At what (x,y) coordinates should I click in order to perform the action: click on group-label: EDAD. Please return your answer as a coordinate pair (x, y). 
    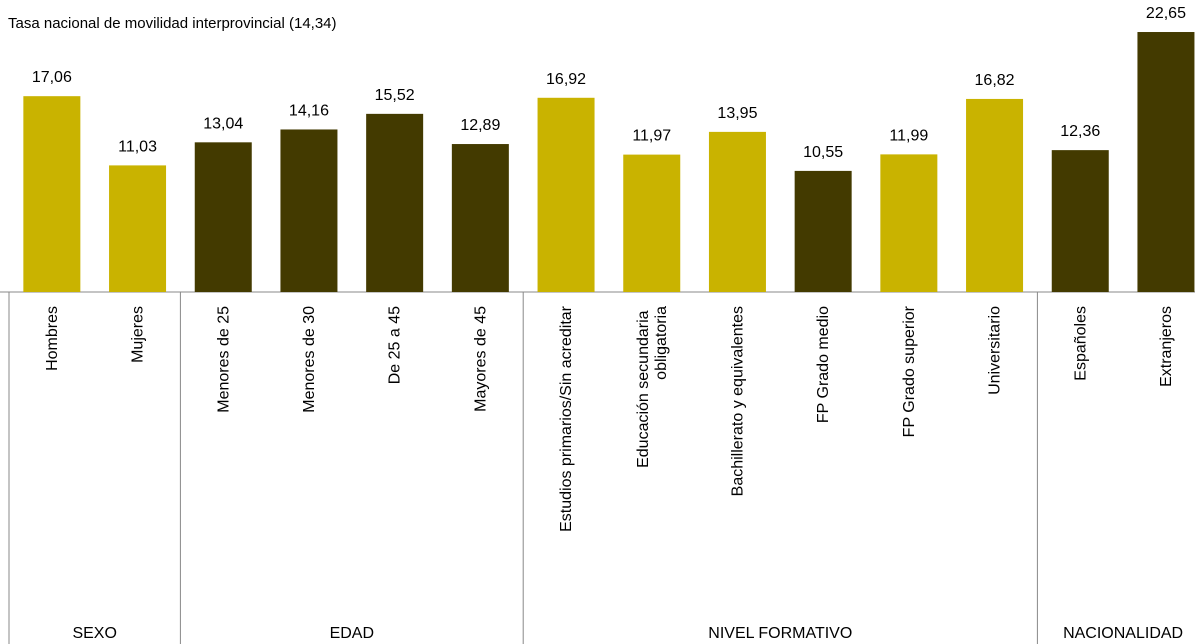
    Looking at the image, I should click on (352, 633).